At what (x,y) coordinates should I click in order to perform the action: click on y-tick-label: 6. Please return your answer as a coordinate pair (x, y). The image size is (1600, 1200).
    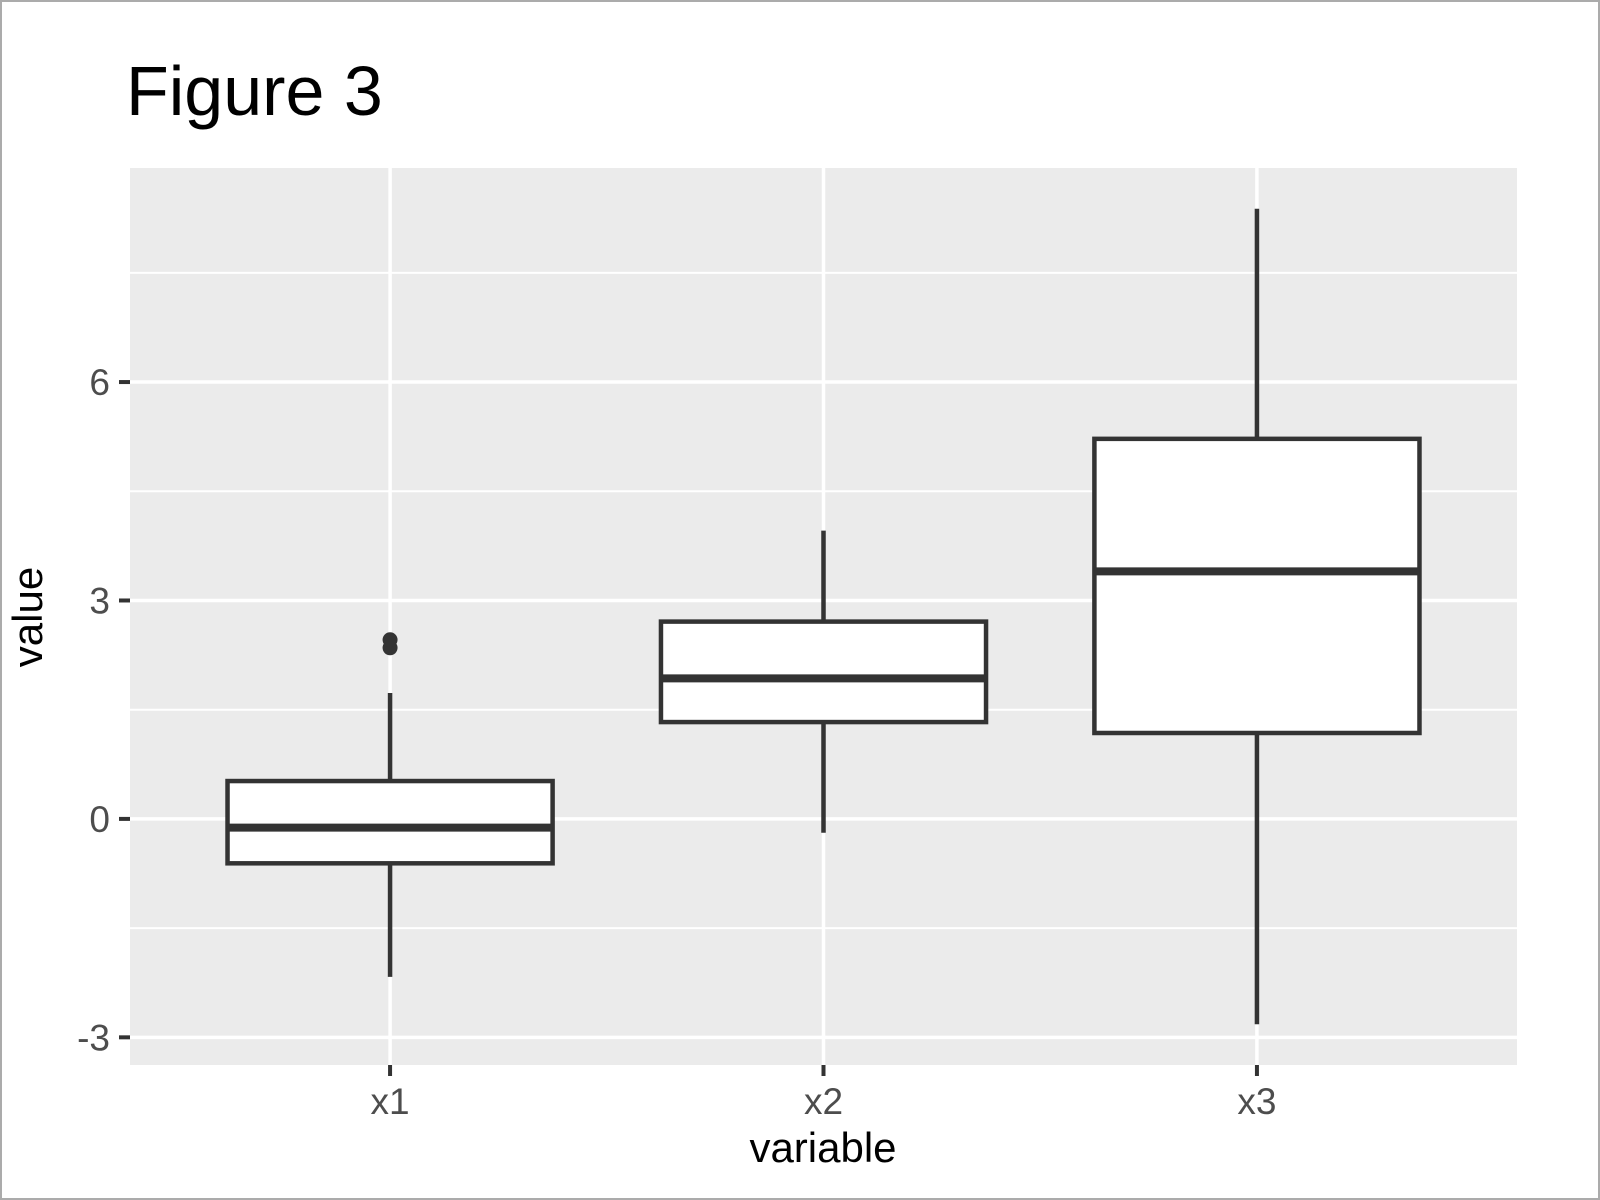
    Looking at the image, I should click on (99, 382).